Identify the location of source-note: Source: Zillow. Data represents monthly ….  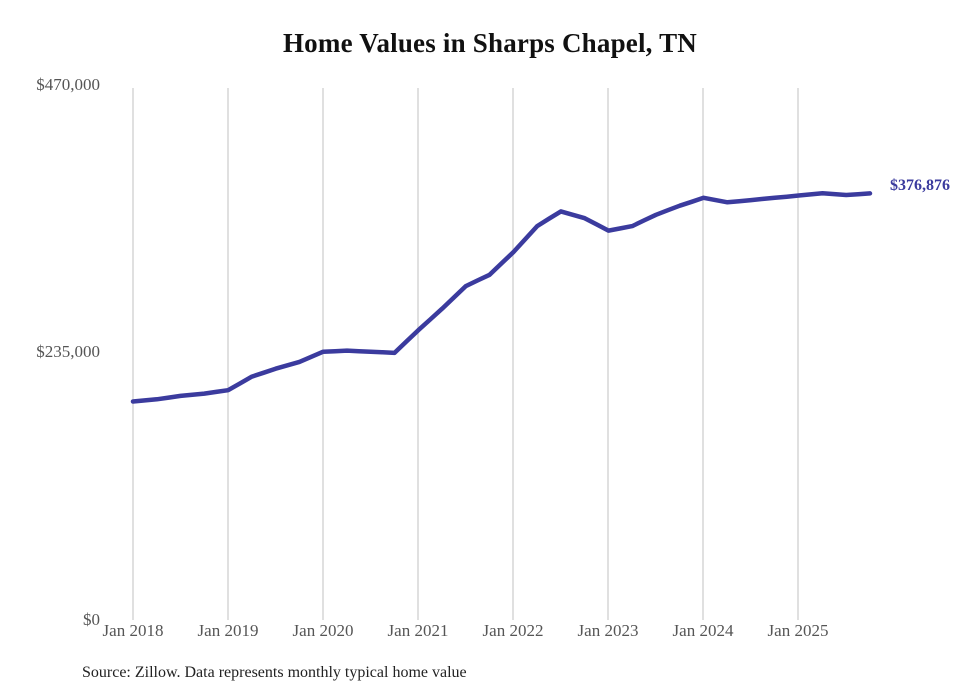
(274, 672).